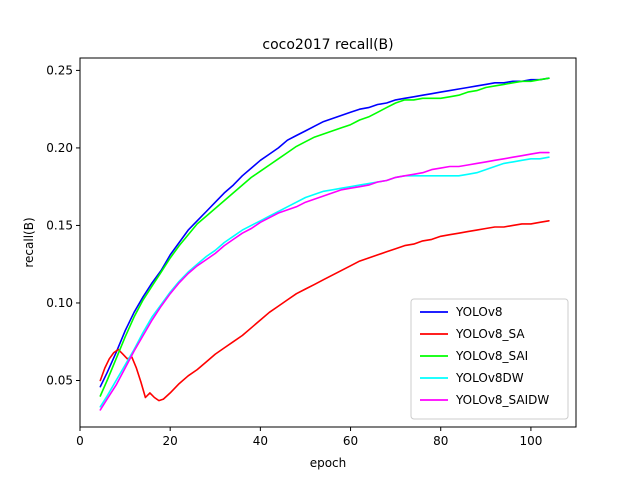 This screenshot has width=640, height=480. I want to click on legend-label: YOLOv8DW, so click(489, 378).